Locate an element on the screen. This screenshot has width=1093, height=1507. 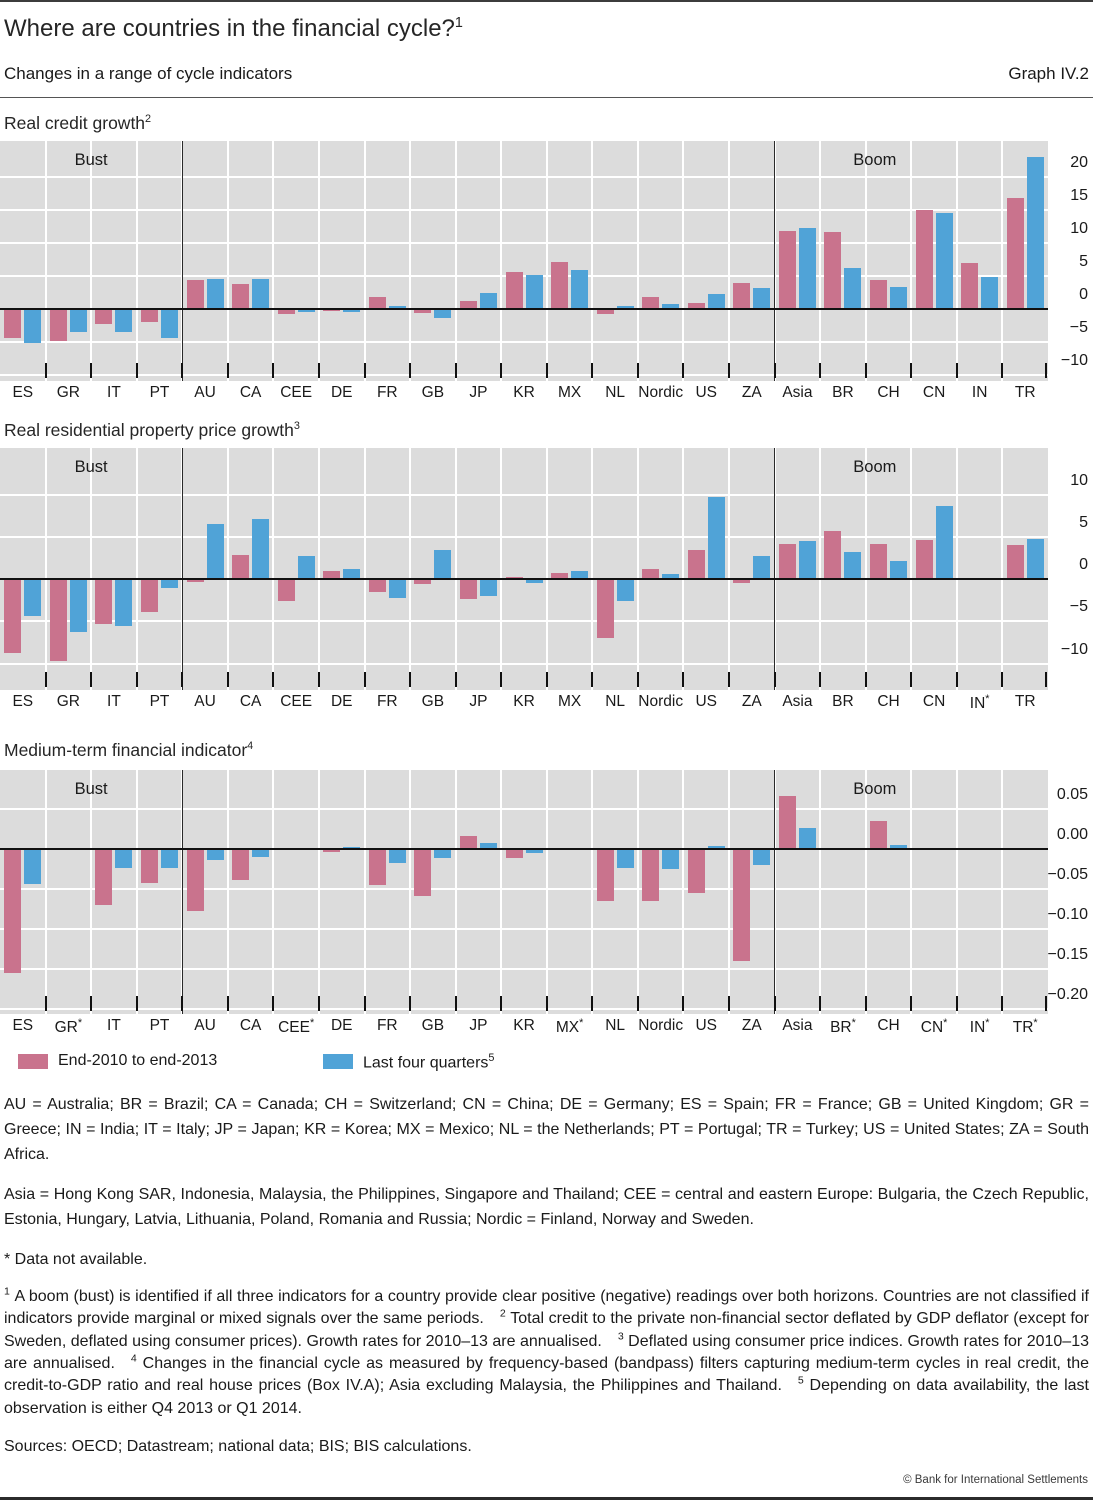
category-label: US is located at coordinates (706, 1025).